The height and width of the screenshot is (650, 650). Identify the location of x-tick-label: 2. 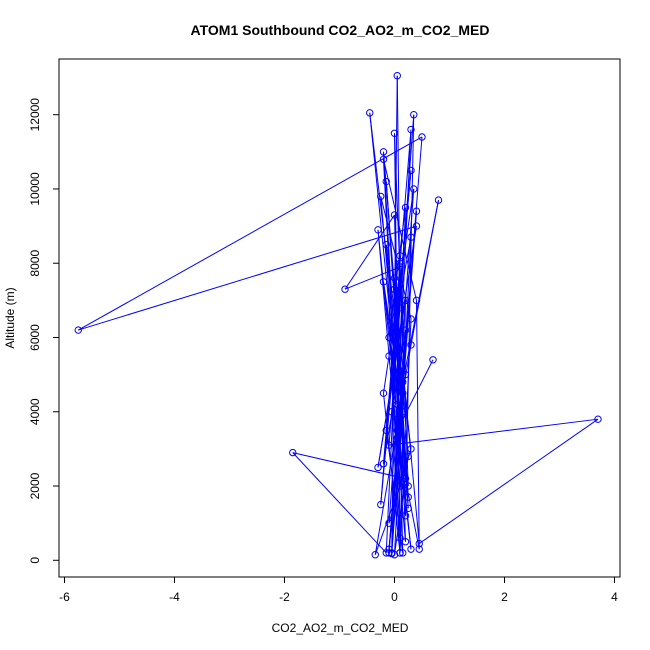
(504, 597).